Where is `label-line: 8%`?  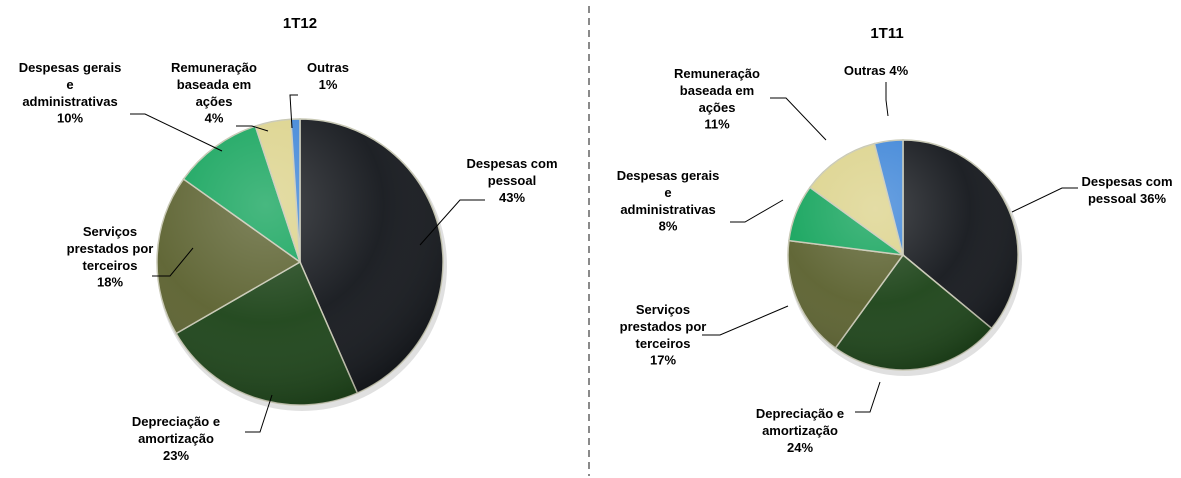
label-line: 8% is located at coordinates (668, 226).